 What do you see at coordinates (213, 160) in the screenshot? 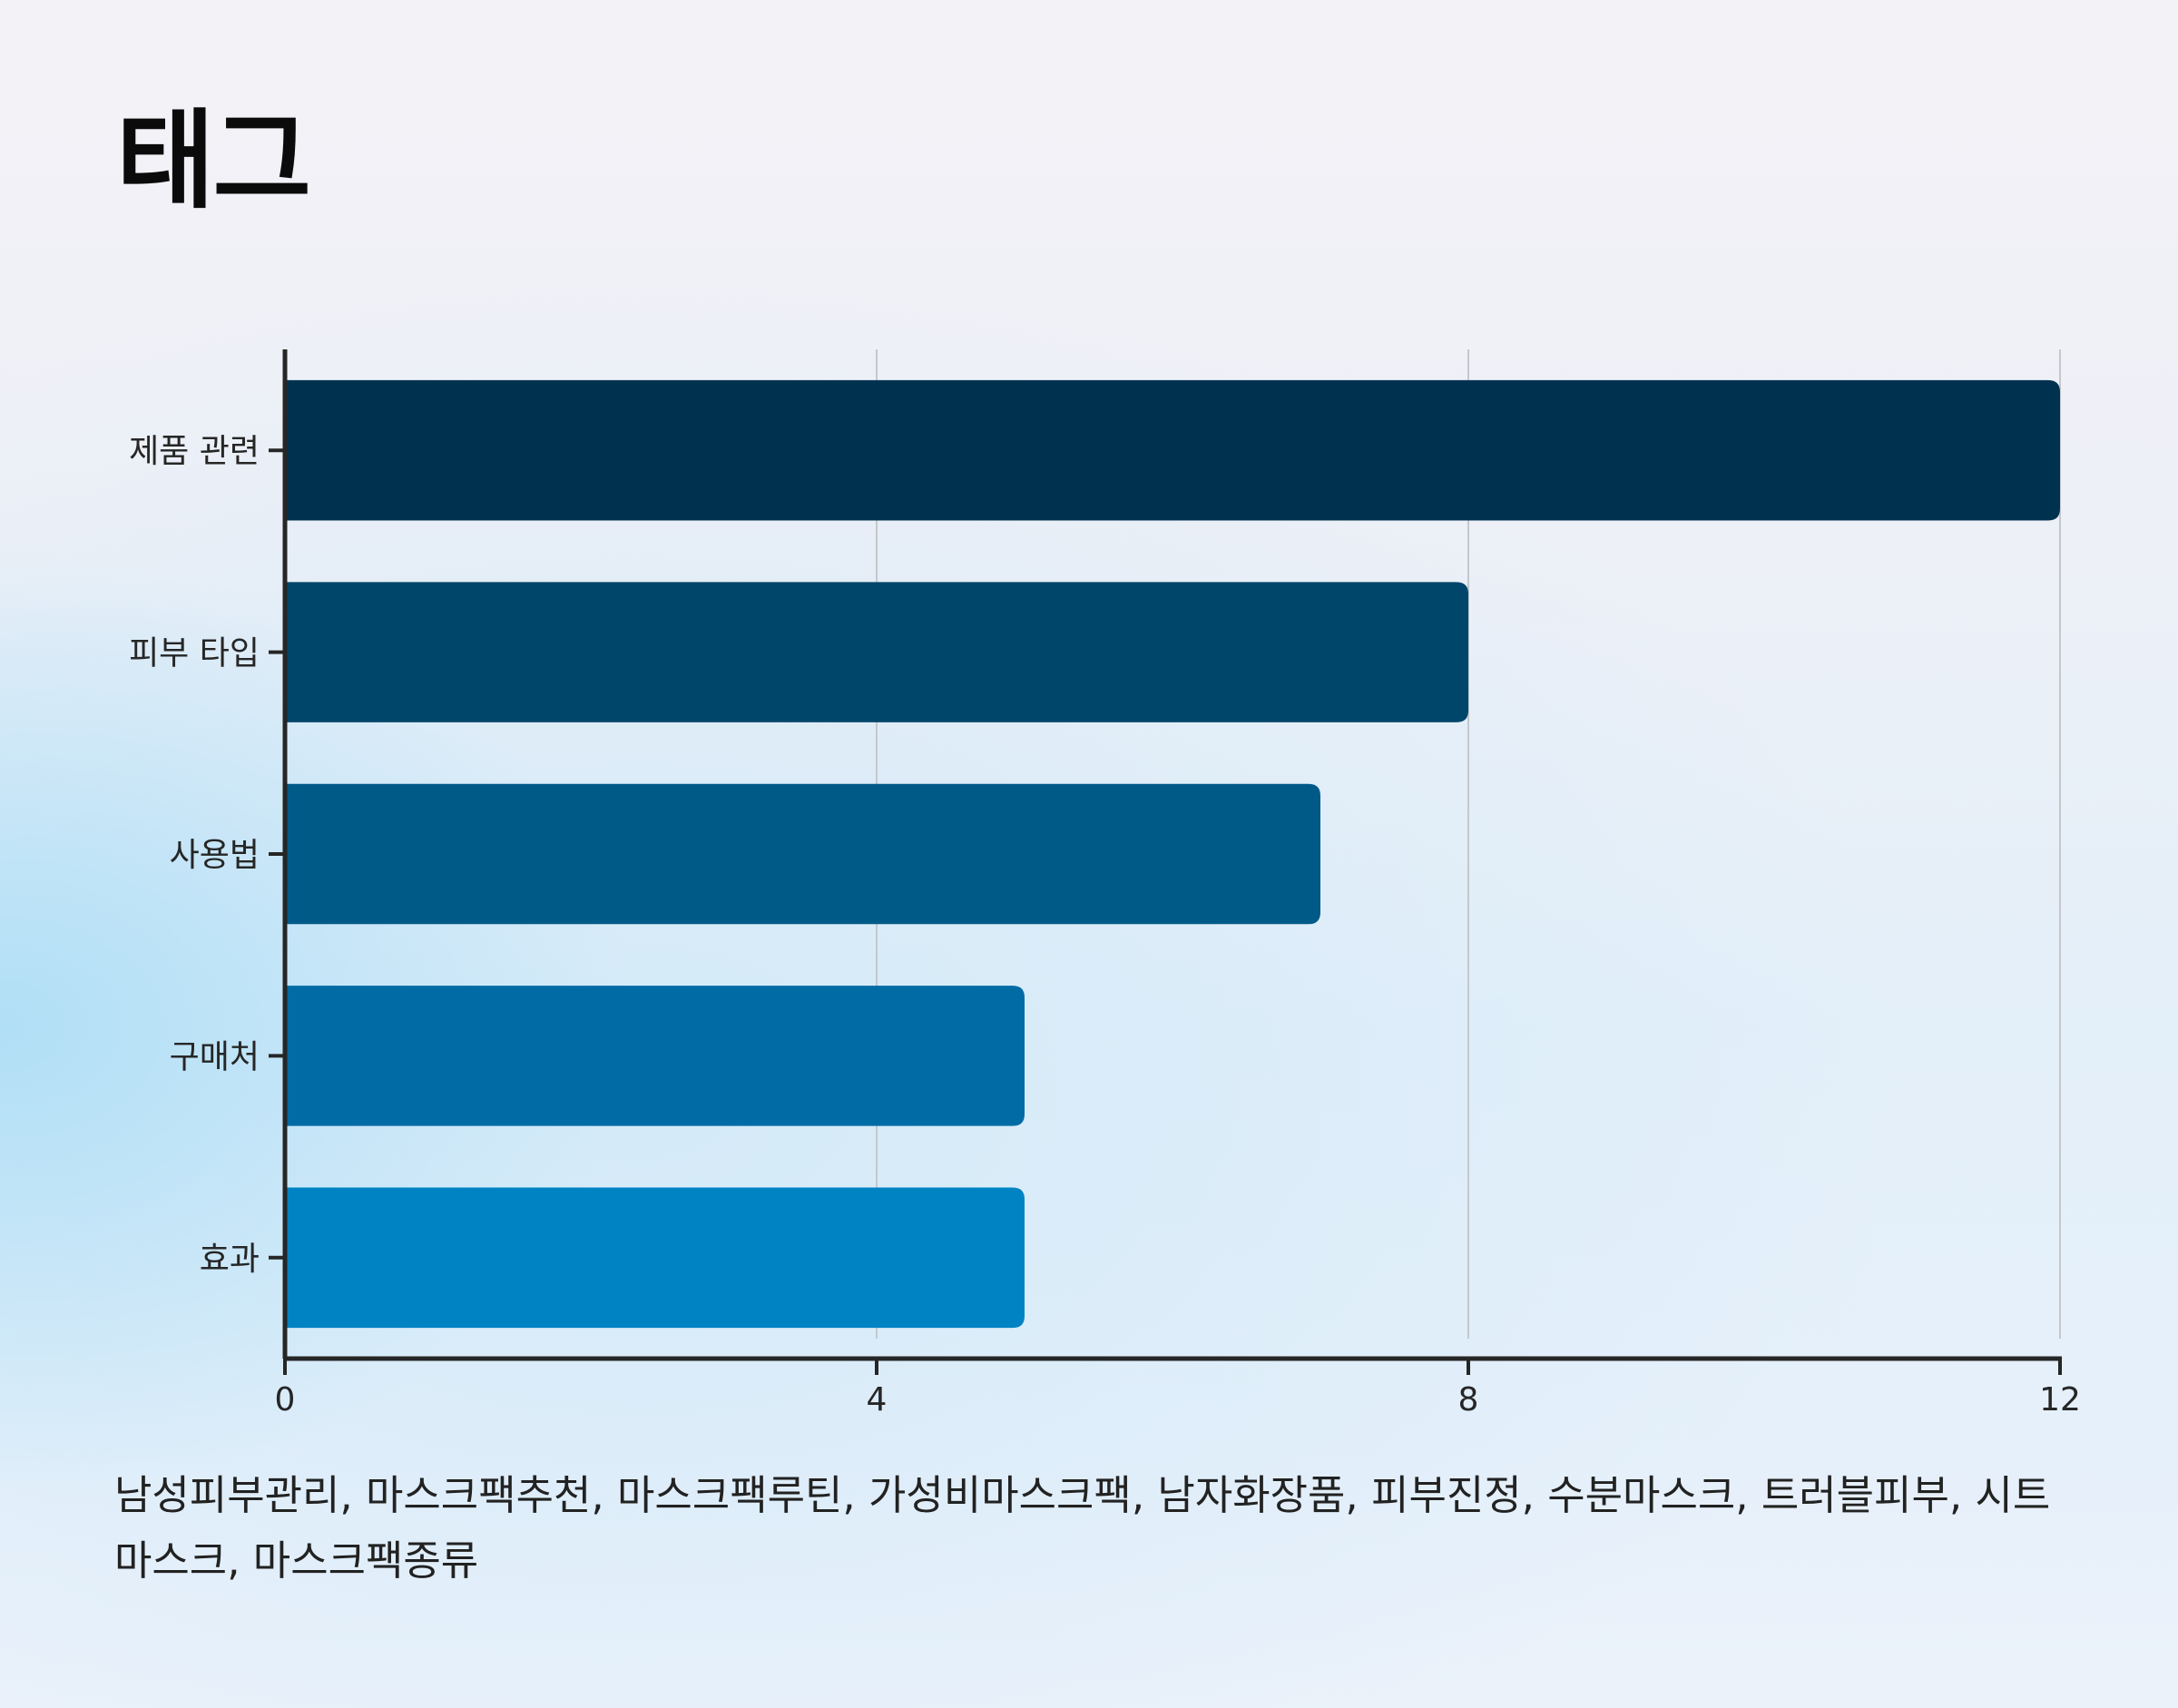
I see `page-title: 태그` at bounding box center [213, 160].